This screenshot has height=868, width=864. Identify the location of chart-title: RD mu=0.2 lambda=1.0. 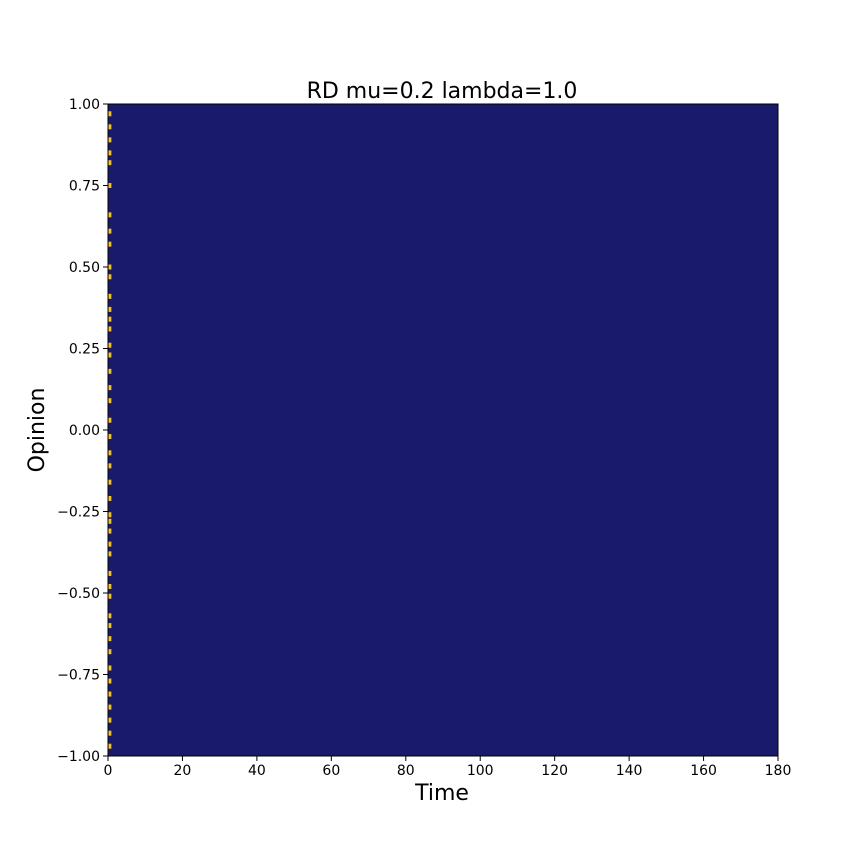
(442, 91).